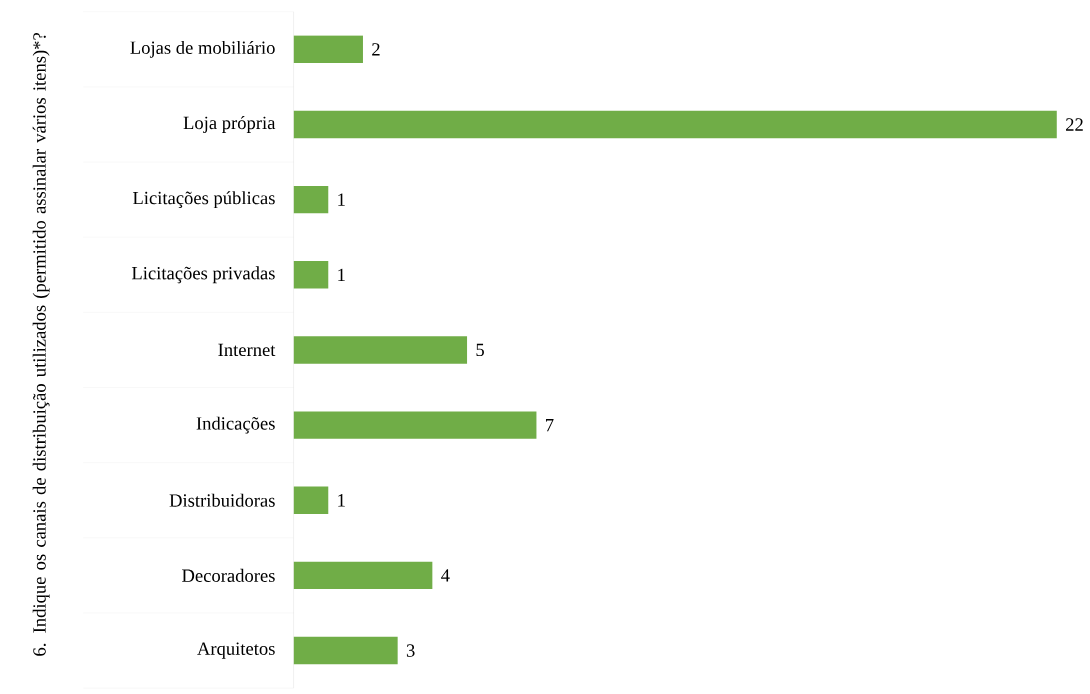 The image size is (1090, 694). I want to click on y-tick-label: Distribuidoras, so click(222, 500).